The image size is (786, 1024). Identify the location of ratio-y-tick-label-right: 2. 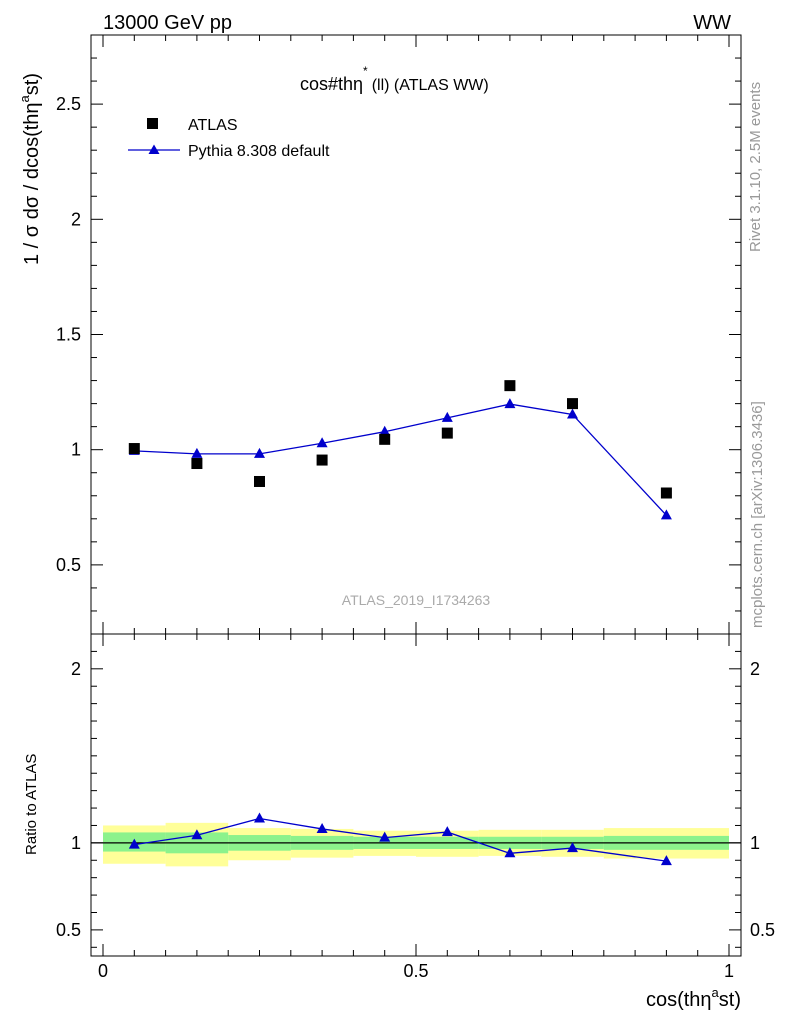
(755, 669).